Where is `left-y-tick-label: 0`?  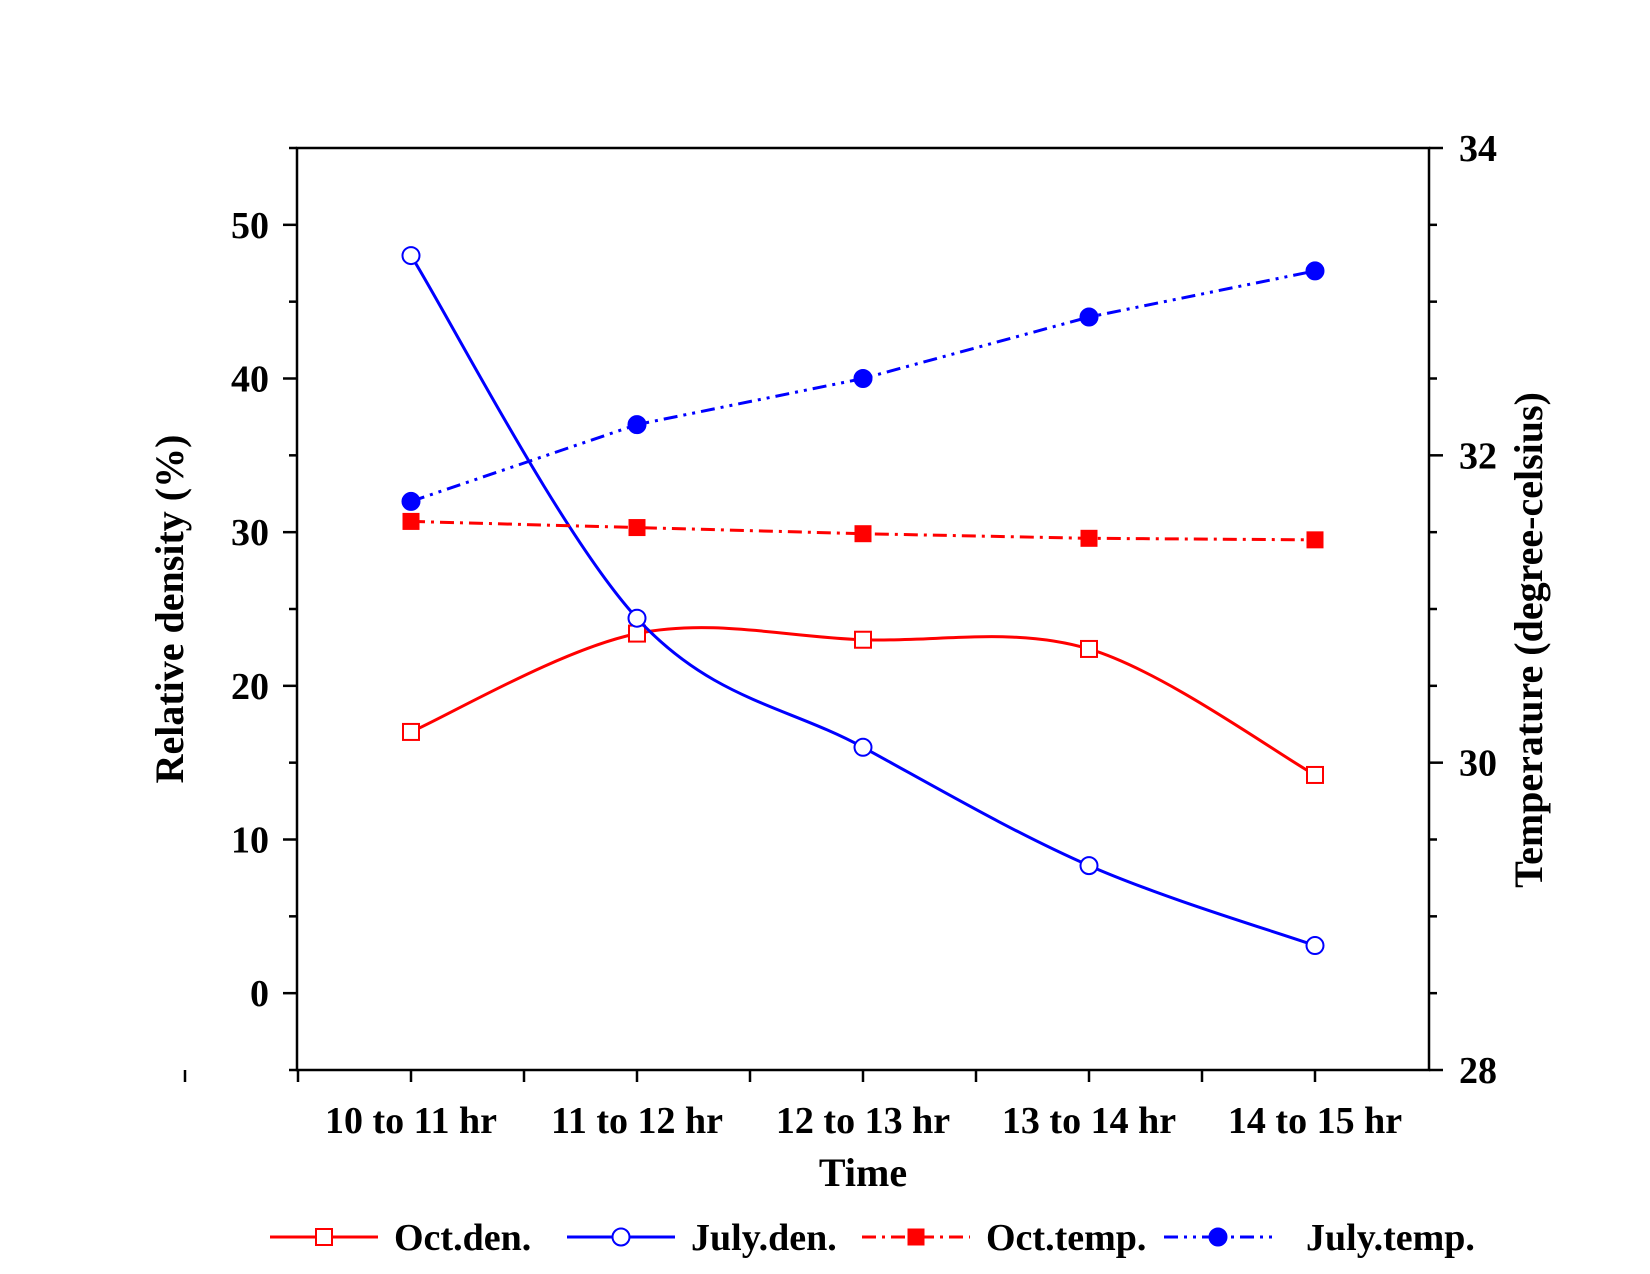 left-y-tick-label: 0 is located at coordinates (259, 994).